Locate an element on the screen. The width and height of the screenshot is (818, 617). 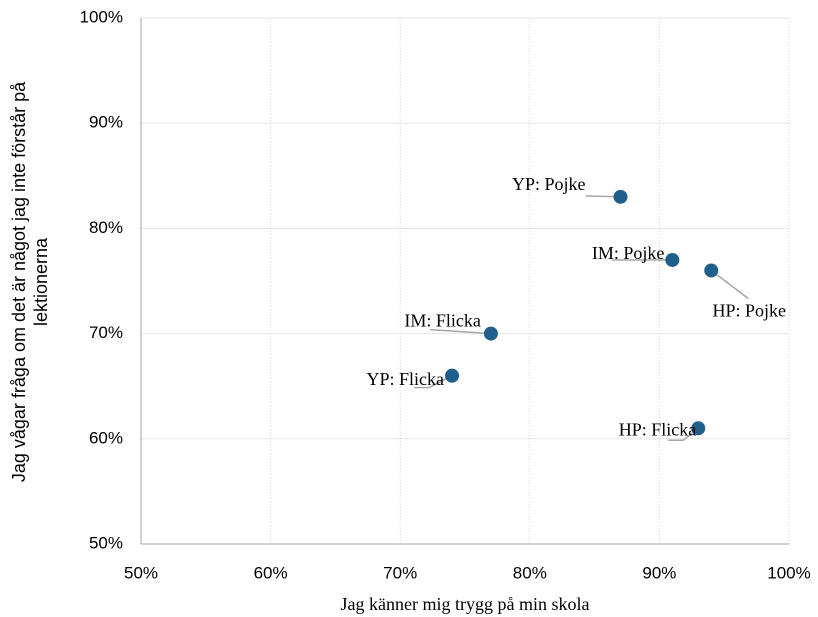
y-tick-label: 50% is located at coordinates (106, 542).